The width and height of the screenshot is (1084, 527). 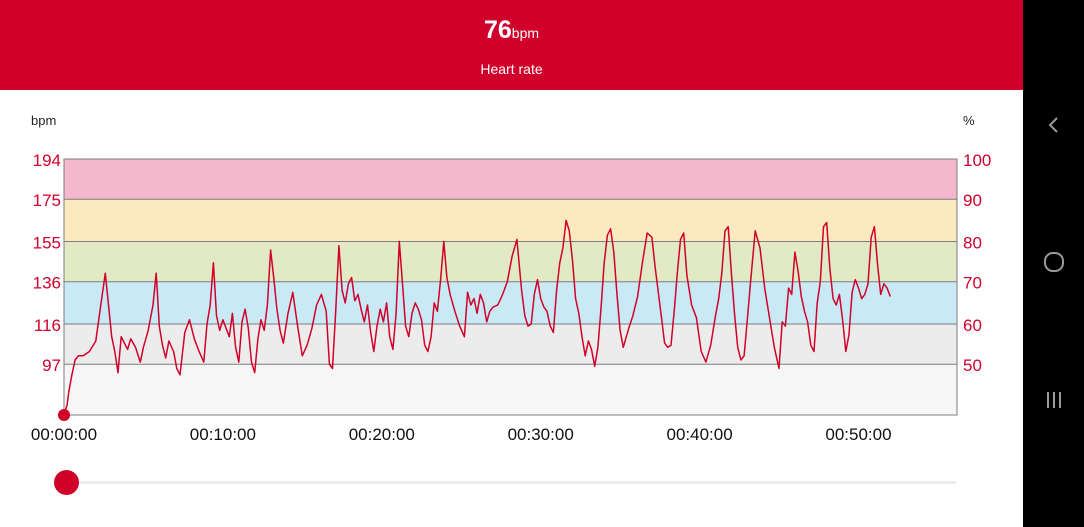 I want to click on heart-rate-unit: bpm, so click(x=525, y=33).